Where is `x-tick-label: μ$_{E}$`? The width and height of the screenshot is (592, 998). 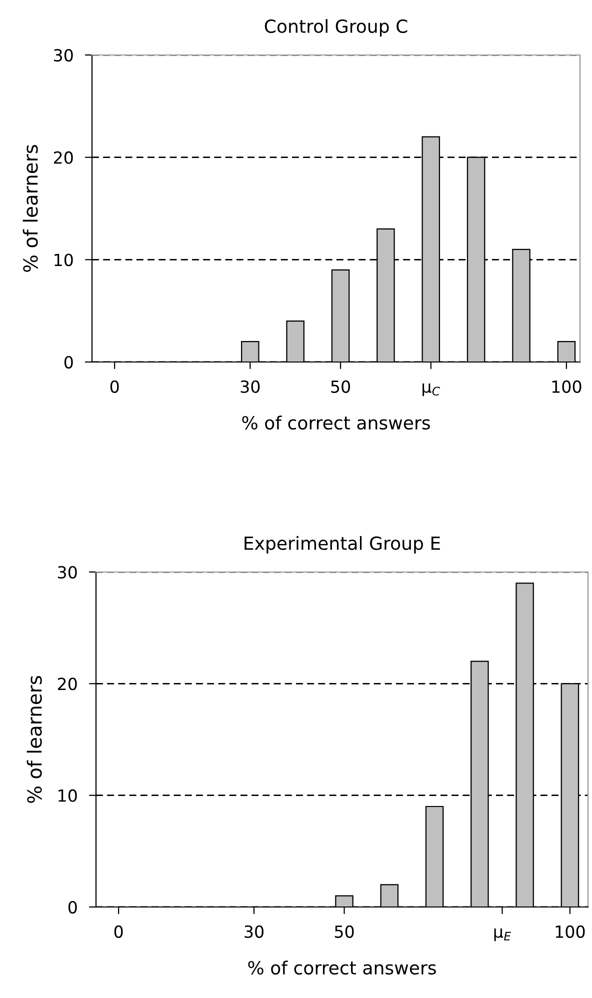
x-tick-label: μ$_{E}$ is located at coordinates (503, 935).